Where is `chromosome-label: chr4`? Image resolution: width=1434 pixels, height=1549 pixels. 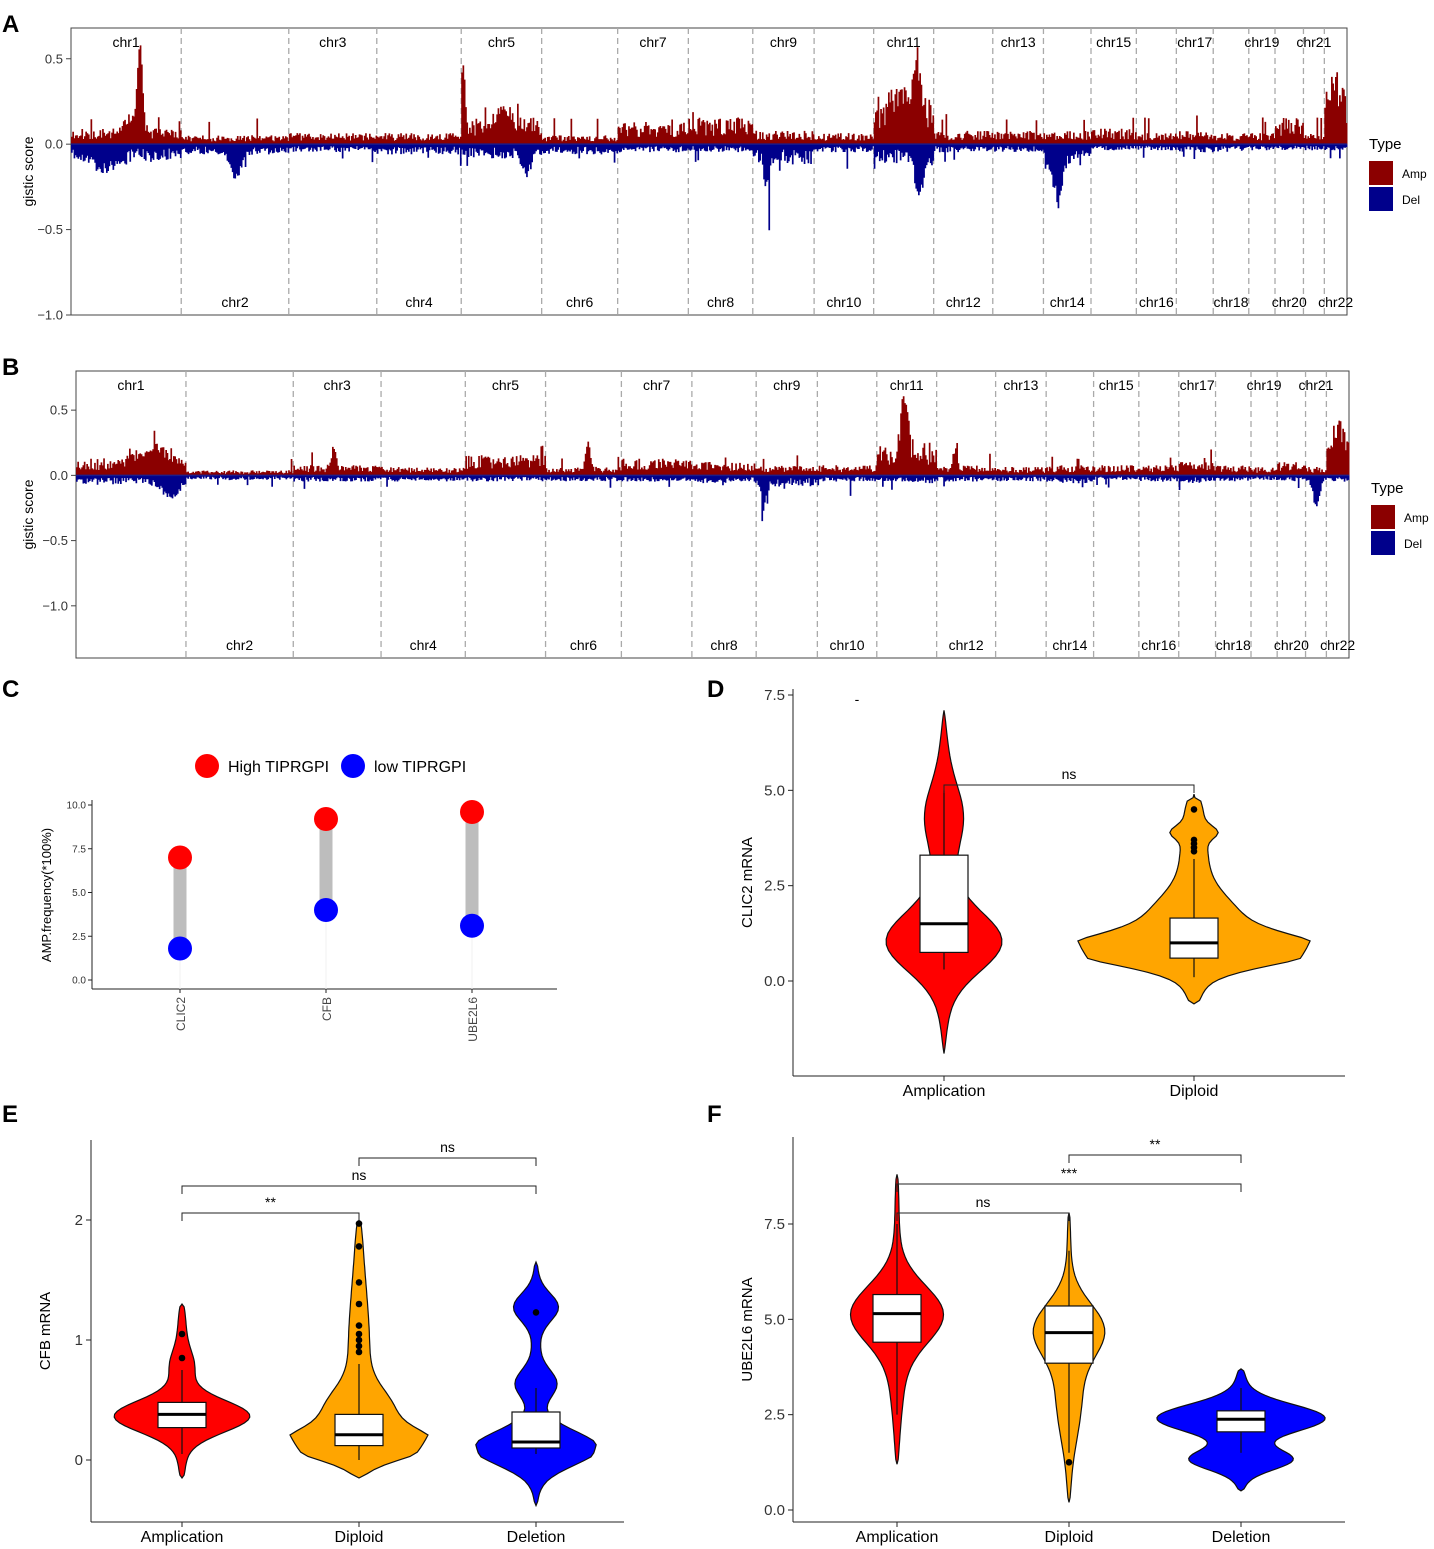
chromosome-label: chr4 is located at coordinates (423, 645).